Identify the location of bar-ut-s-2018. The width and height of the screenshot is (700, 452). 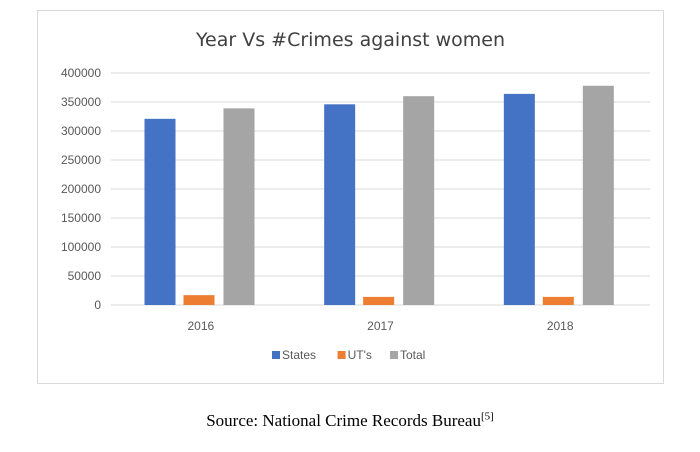
(558, 300).